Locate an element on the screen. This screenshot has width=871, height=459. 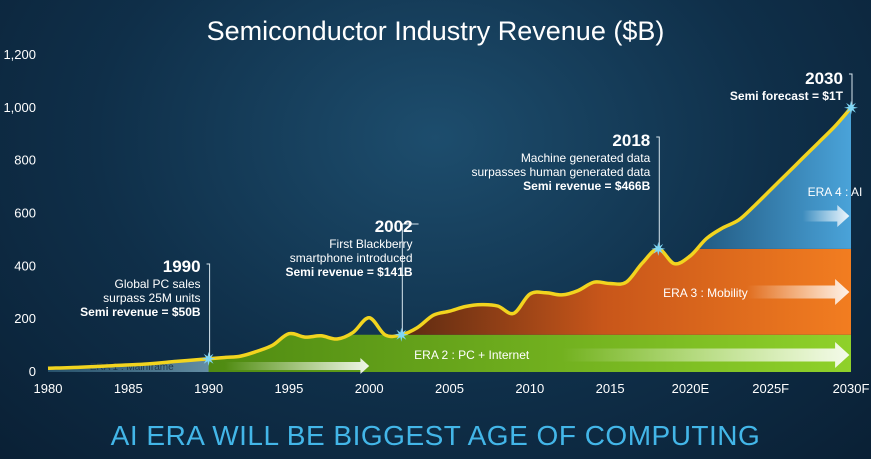
annotation-text: surpasses human generated data is located at coordinates (560, 172).